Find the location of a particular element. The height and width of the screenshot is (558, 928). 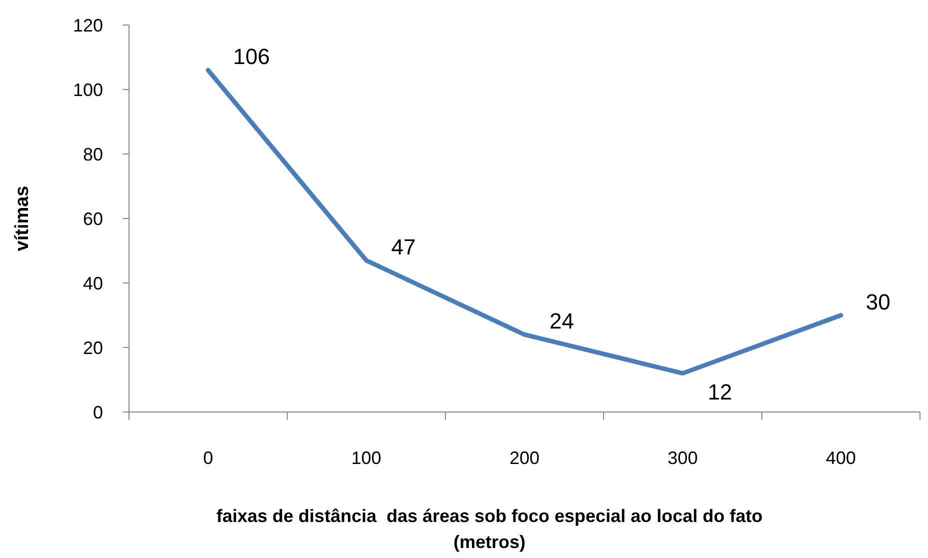

y-tick-label: 80 is located at coordinates (92, 154).